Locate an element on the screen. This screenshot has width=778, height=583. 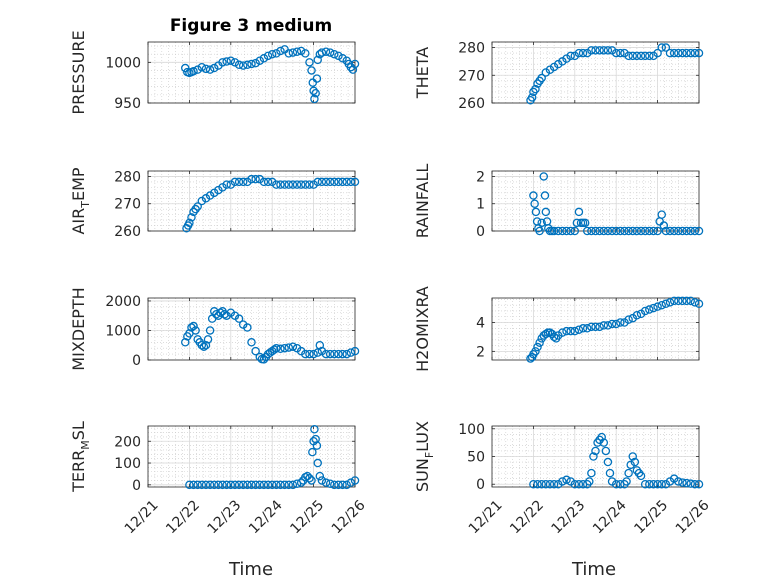
subplot-air-temp: 260 270 280 AIRTEMP is located at coordinates (214, 203).